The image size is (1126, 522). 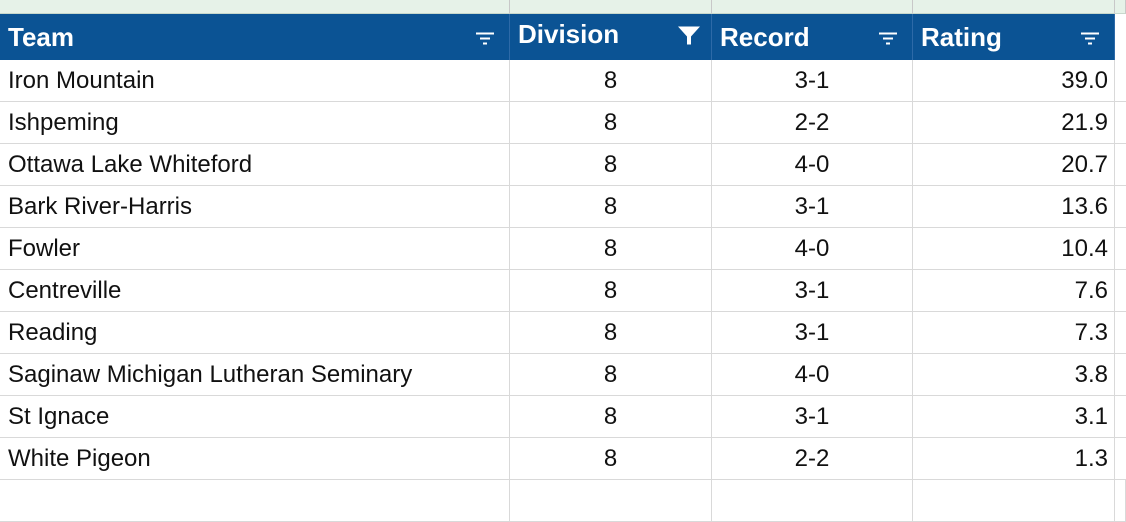 I want to click on header-cell, so click(x=1120, y=37).